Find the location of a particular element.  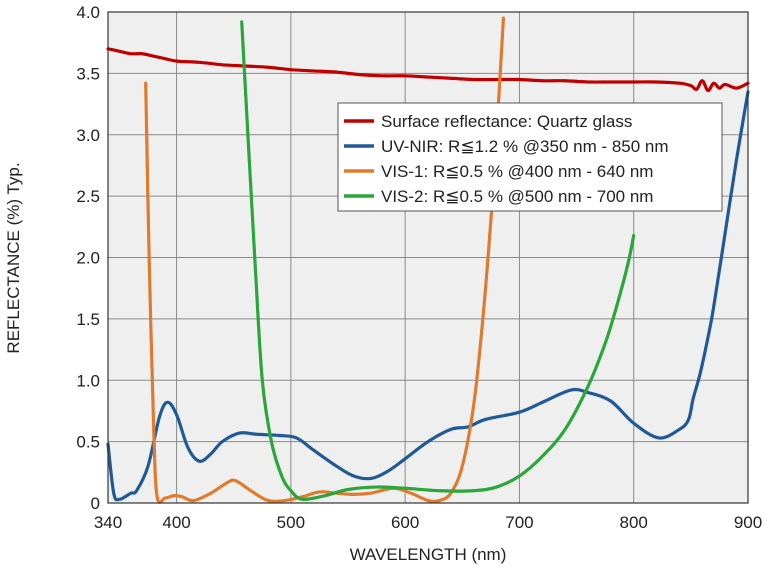

legend-label-2: VIS-1: R≦0.5 % @400 nm - 640 nm is located at coordinates (517, 171).